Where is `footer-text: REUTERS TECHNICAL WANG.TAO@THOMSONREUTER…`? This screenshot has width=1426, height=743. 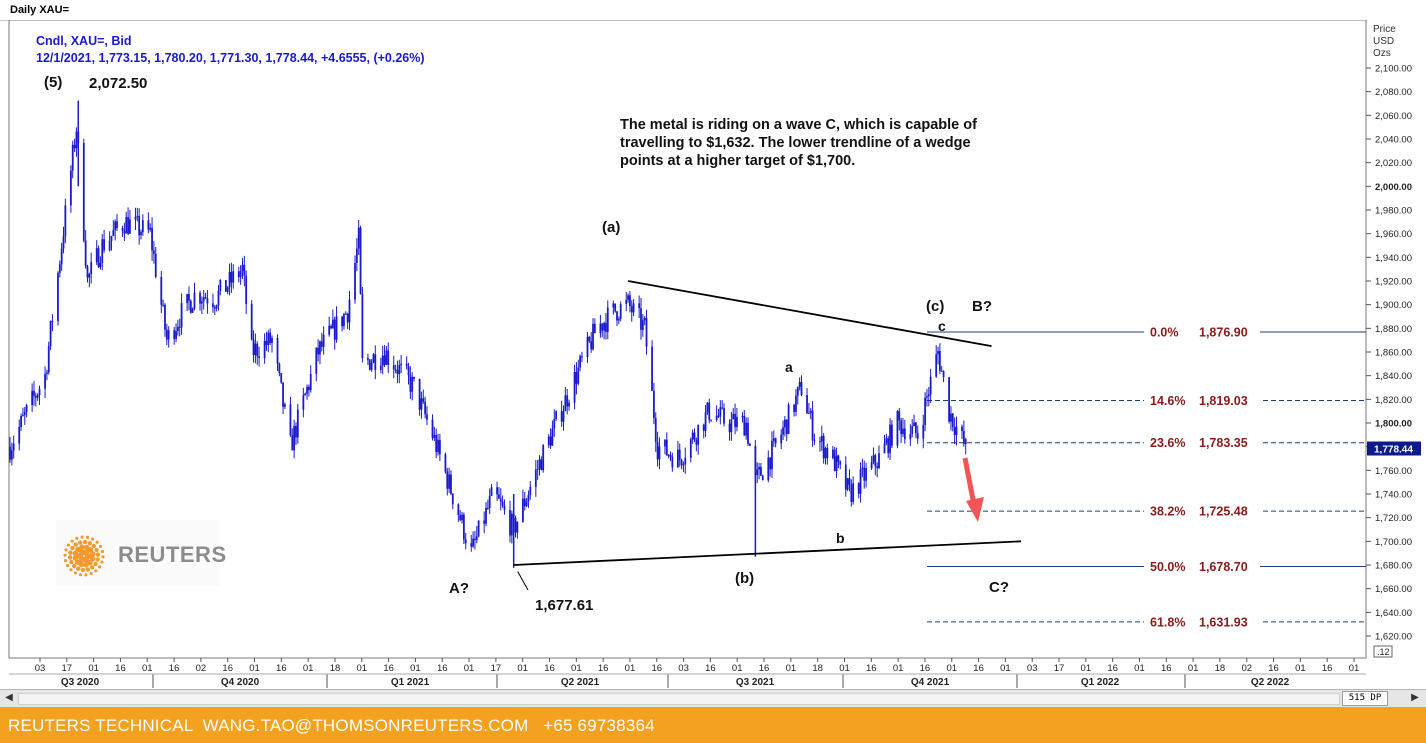
footer-text: REUTERS TECHNICAL WANG.TAO@THOMSONREUTER… is located at coordinates (331, 725).